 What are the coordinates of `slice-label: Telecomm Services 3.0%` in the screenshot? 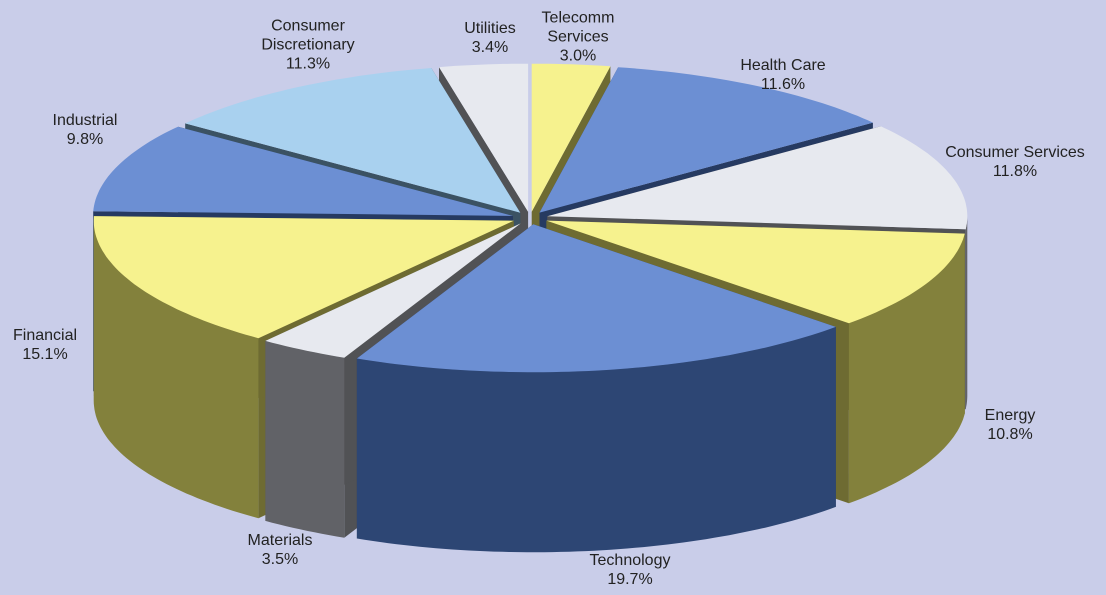 It's located at (578, 37).